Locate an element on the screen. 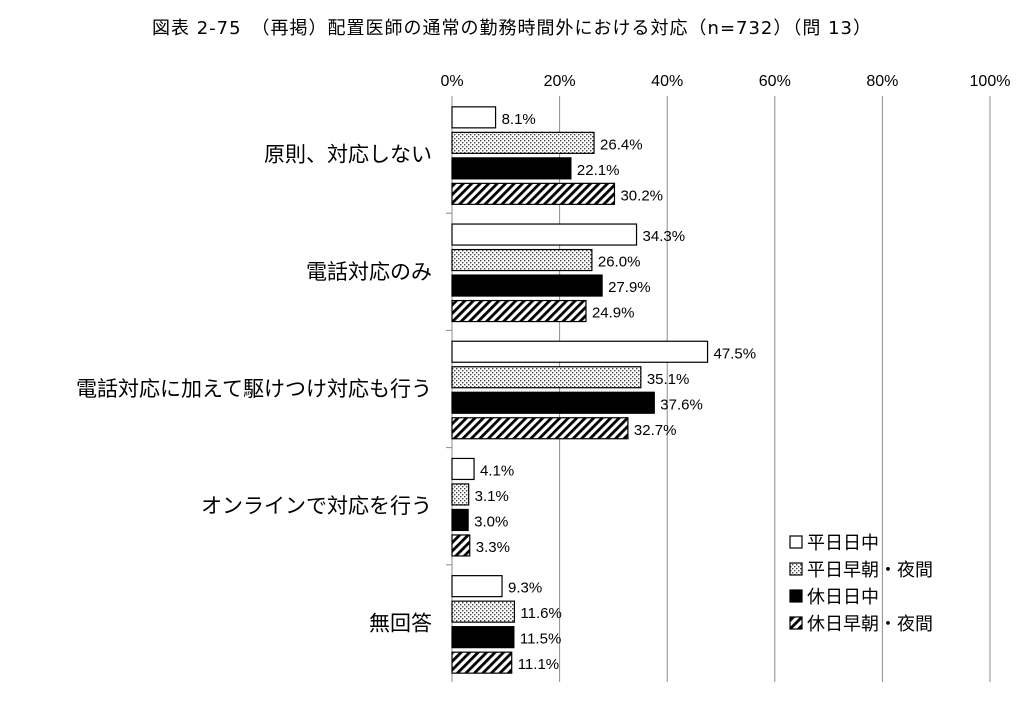 This screenshot has height=707, width=1024. category-label: 原則、対応しない is located at coordinates (348, 155).